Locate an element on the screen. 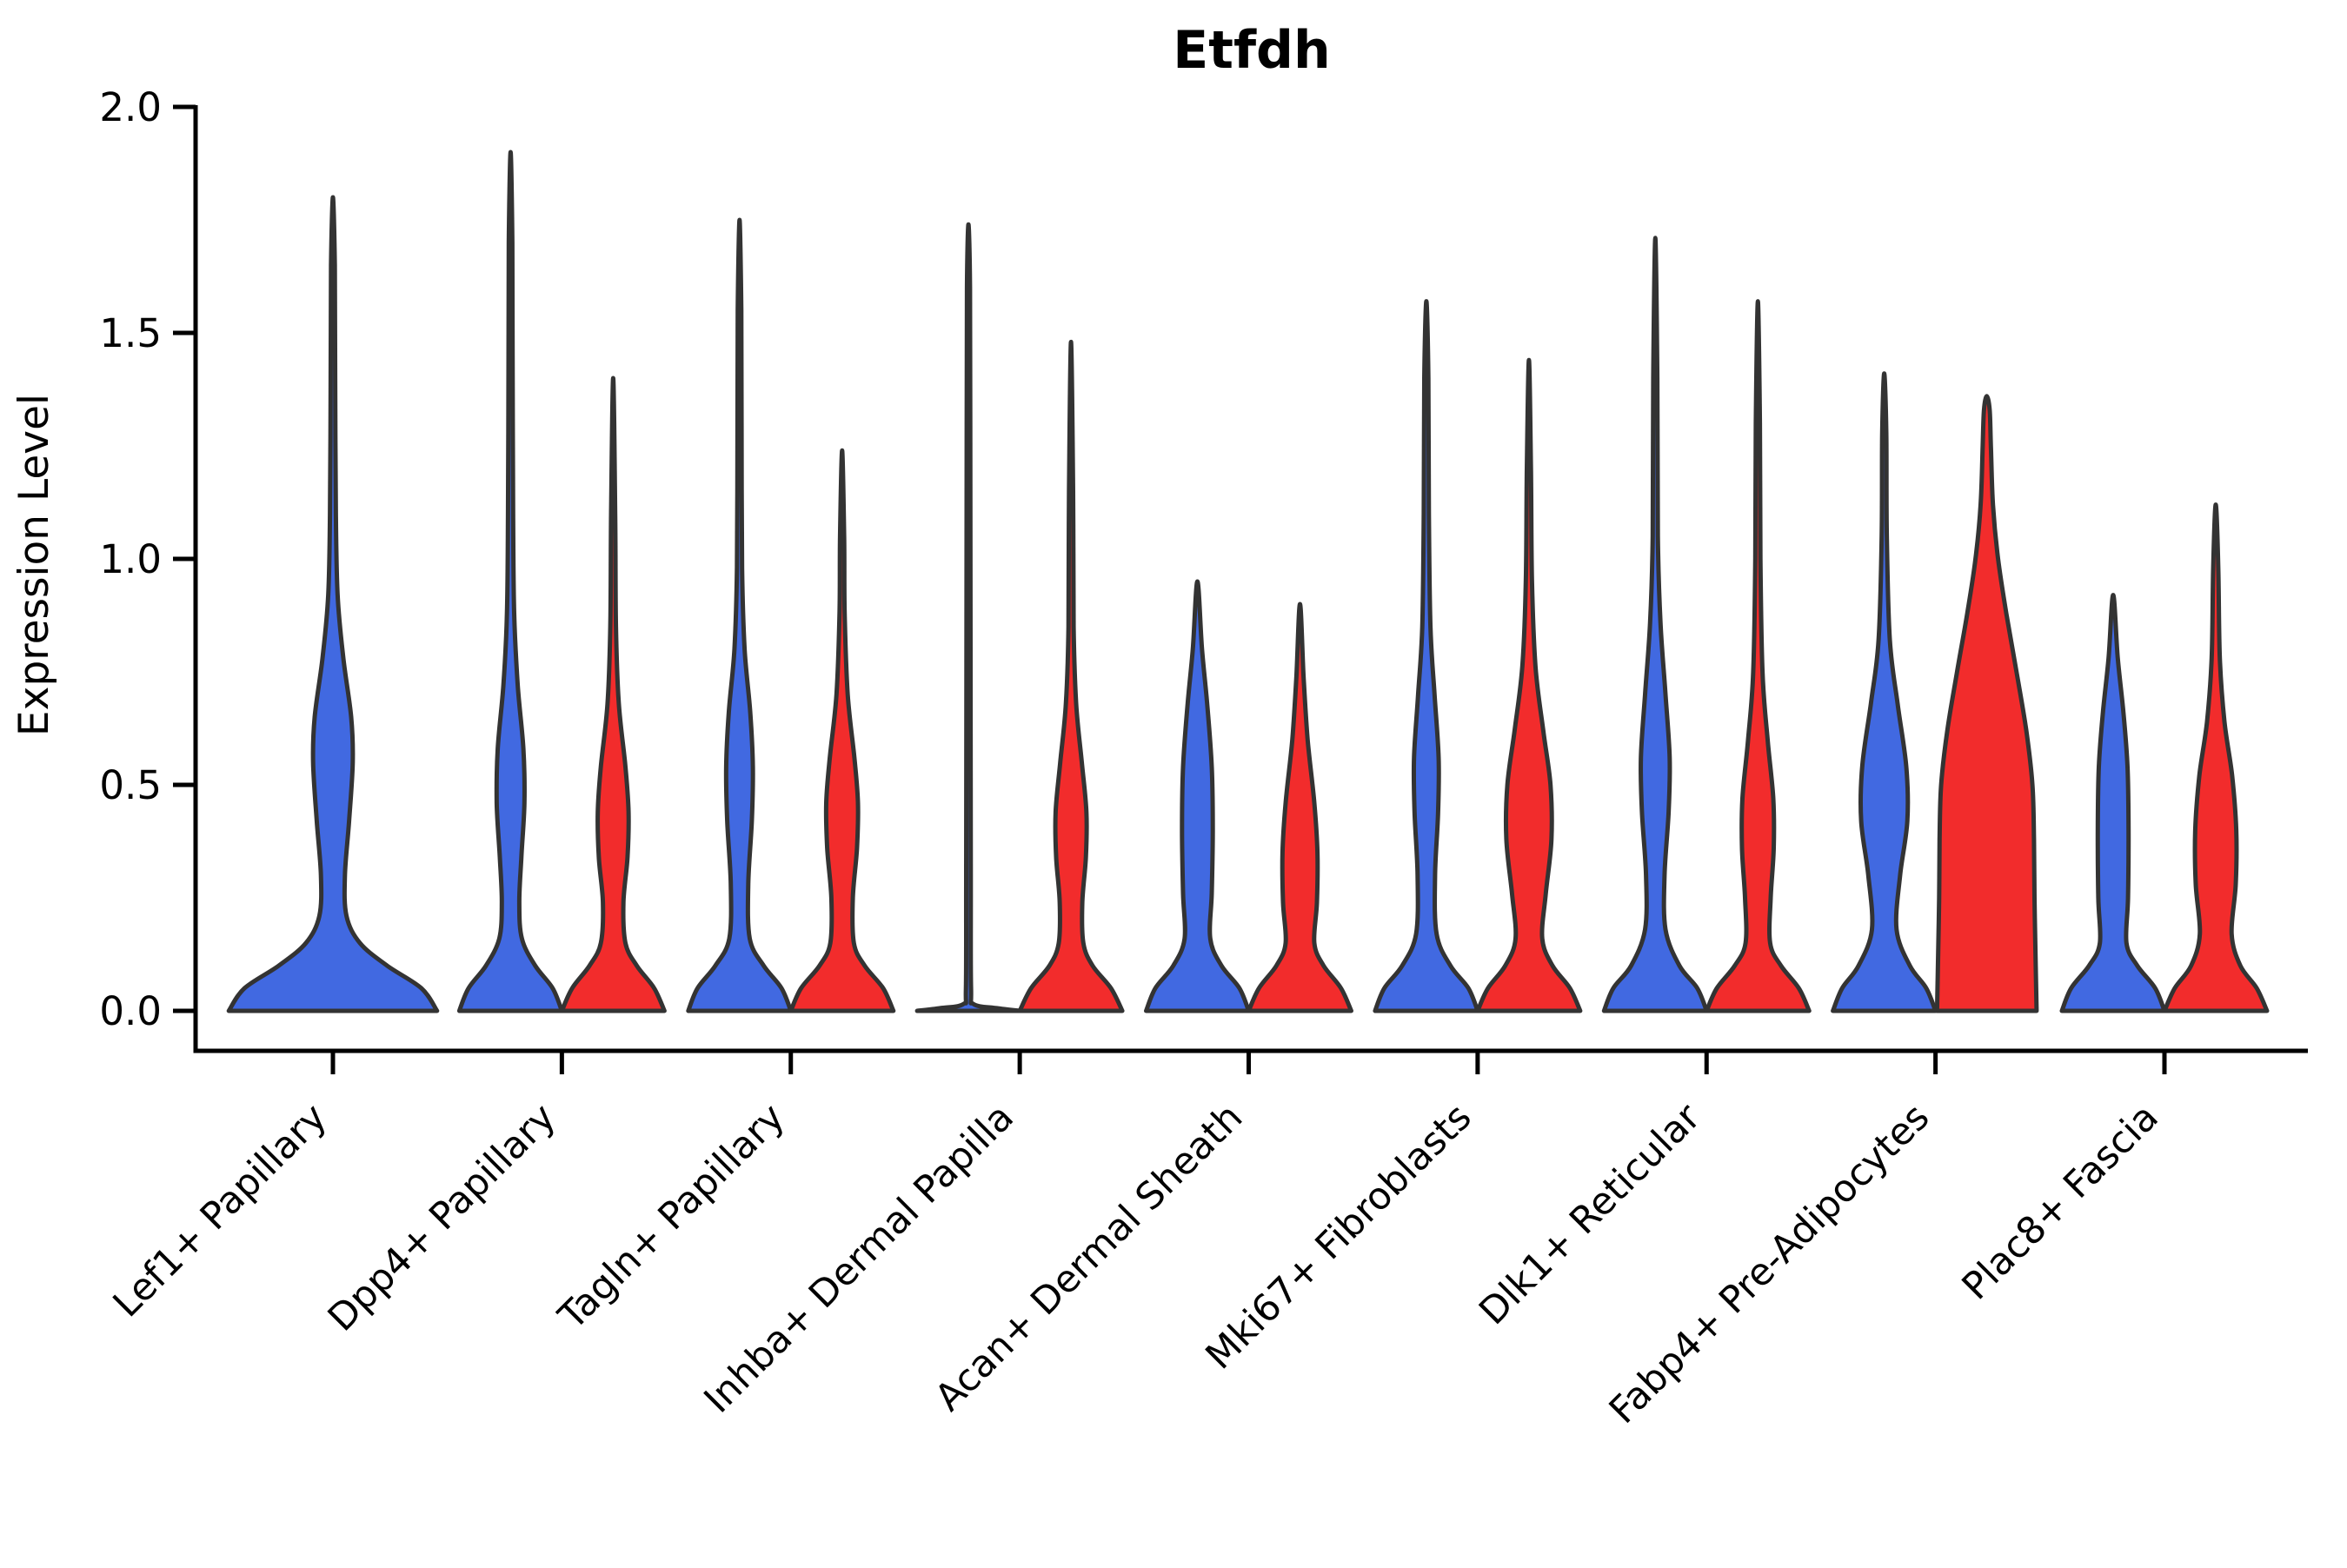 The image size is (2347, 1568). violin-fabp4-pre-adipocytes-blue is located at coordinates (1884, 692).